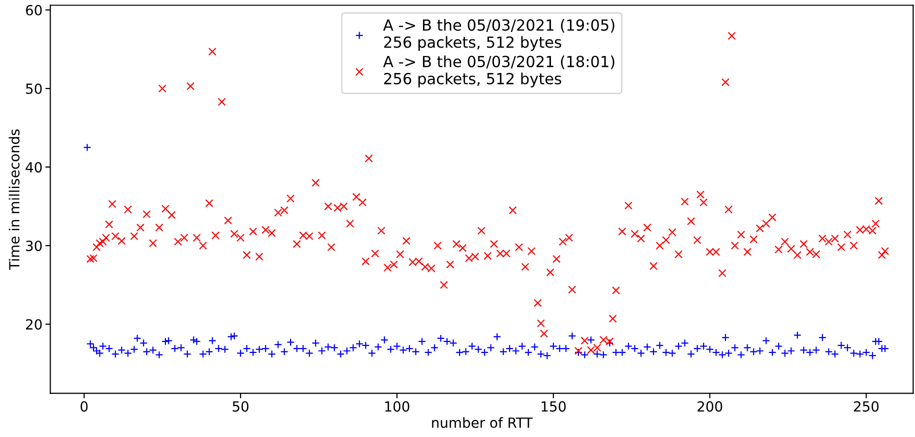 The height and width of the screenshot is (437, 915). What do you see at coordinates (498, 71) in the screenshot?
I see `legend-label: A -> B the 05/03/2021 (18:01) 256 packets, 512 bytes` at bounding box center [498, 71].